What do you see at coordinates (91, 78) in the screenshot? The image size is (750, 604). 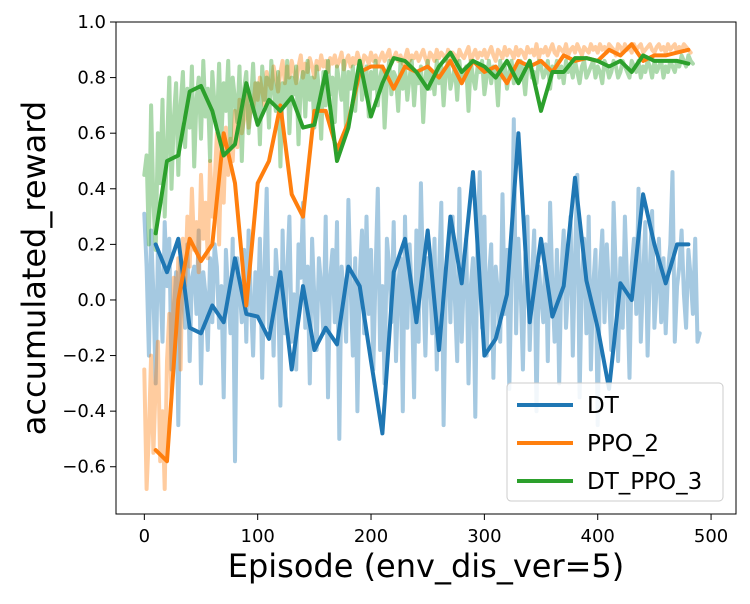 I see `y-tick-label: 0.8` at bounding box center [91, 78].